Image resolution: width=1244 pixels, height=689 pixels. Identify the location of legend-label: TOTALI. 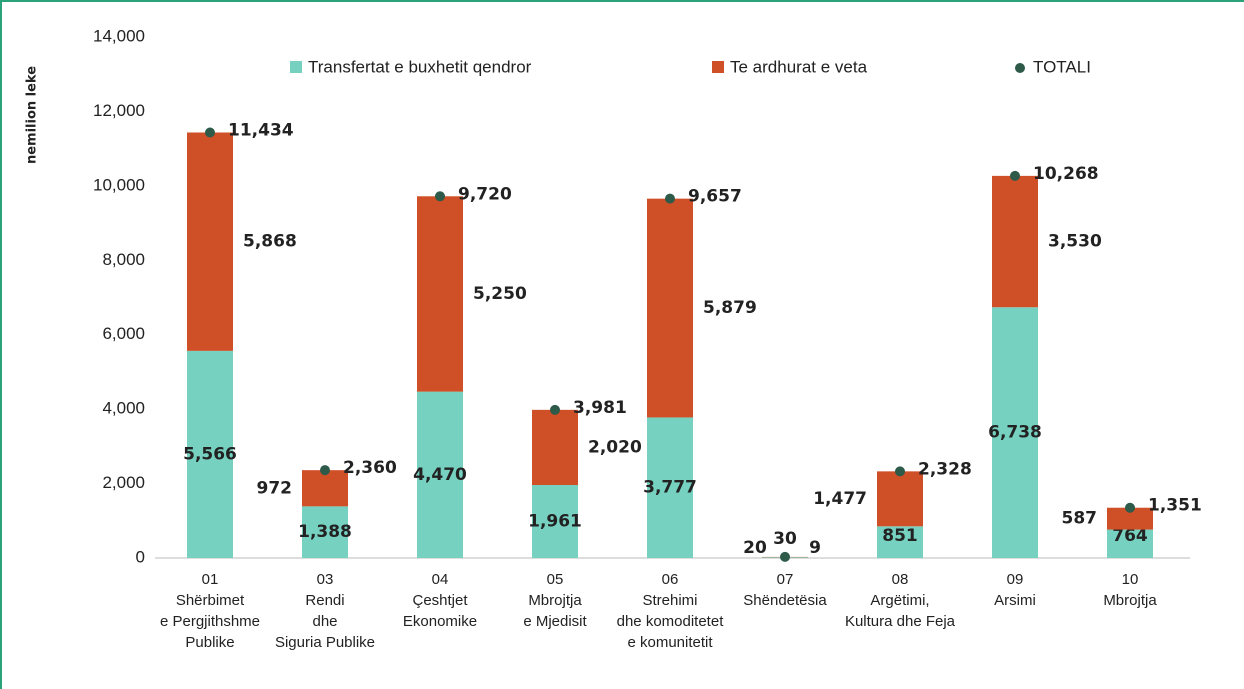
(1062, 66).